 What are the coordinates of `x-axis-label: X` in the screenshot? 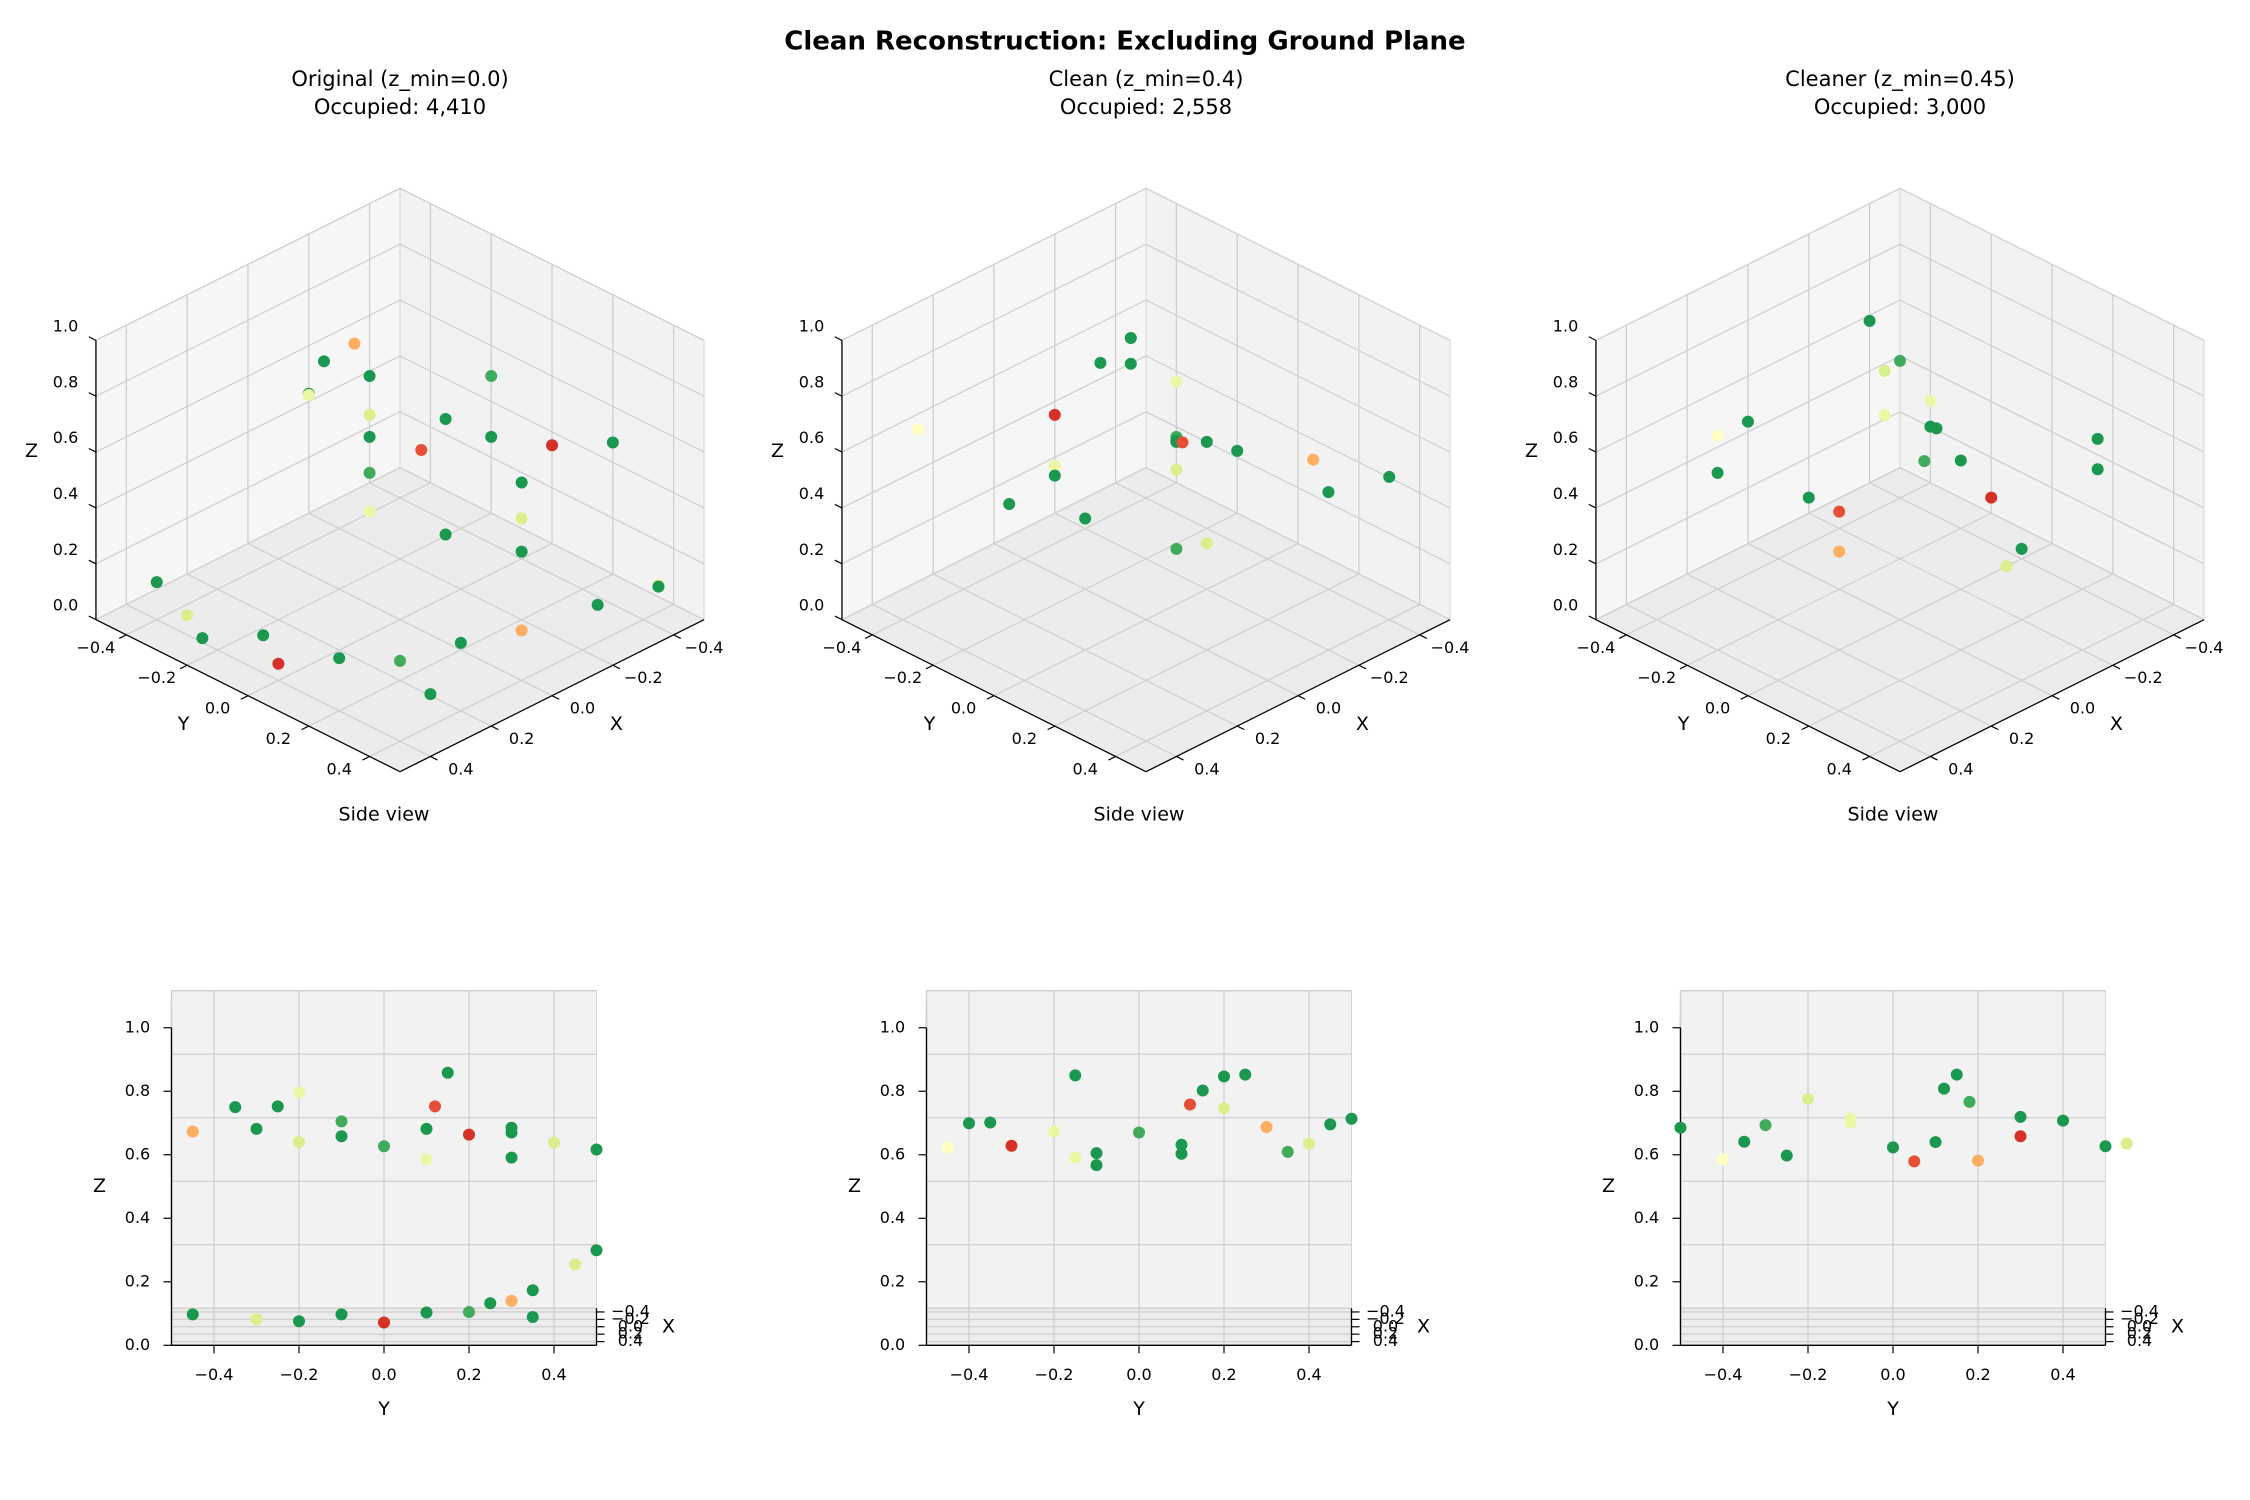 It's located at (616, 724).